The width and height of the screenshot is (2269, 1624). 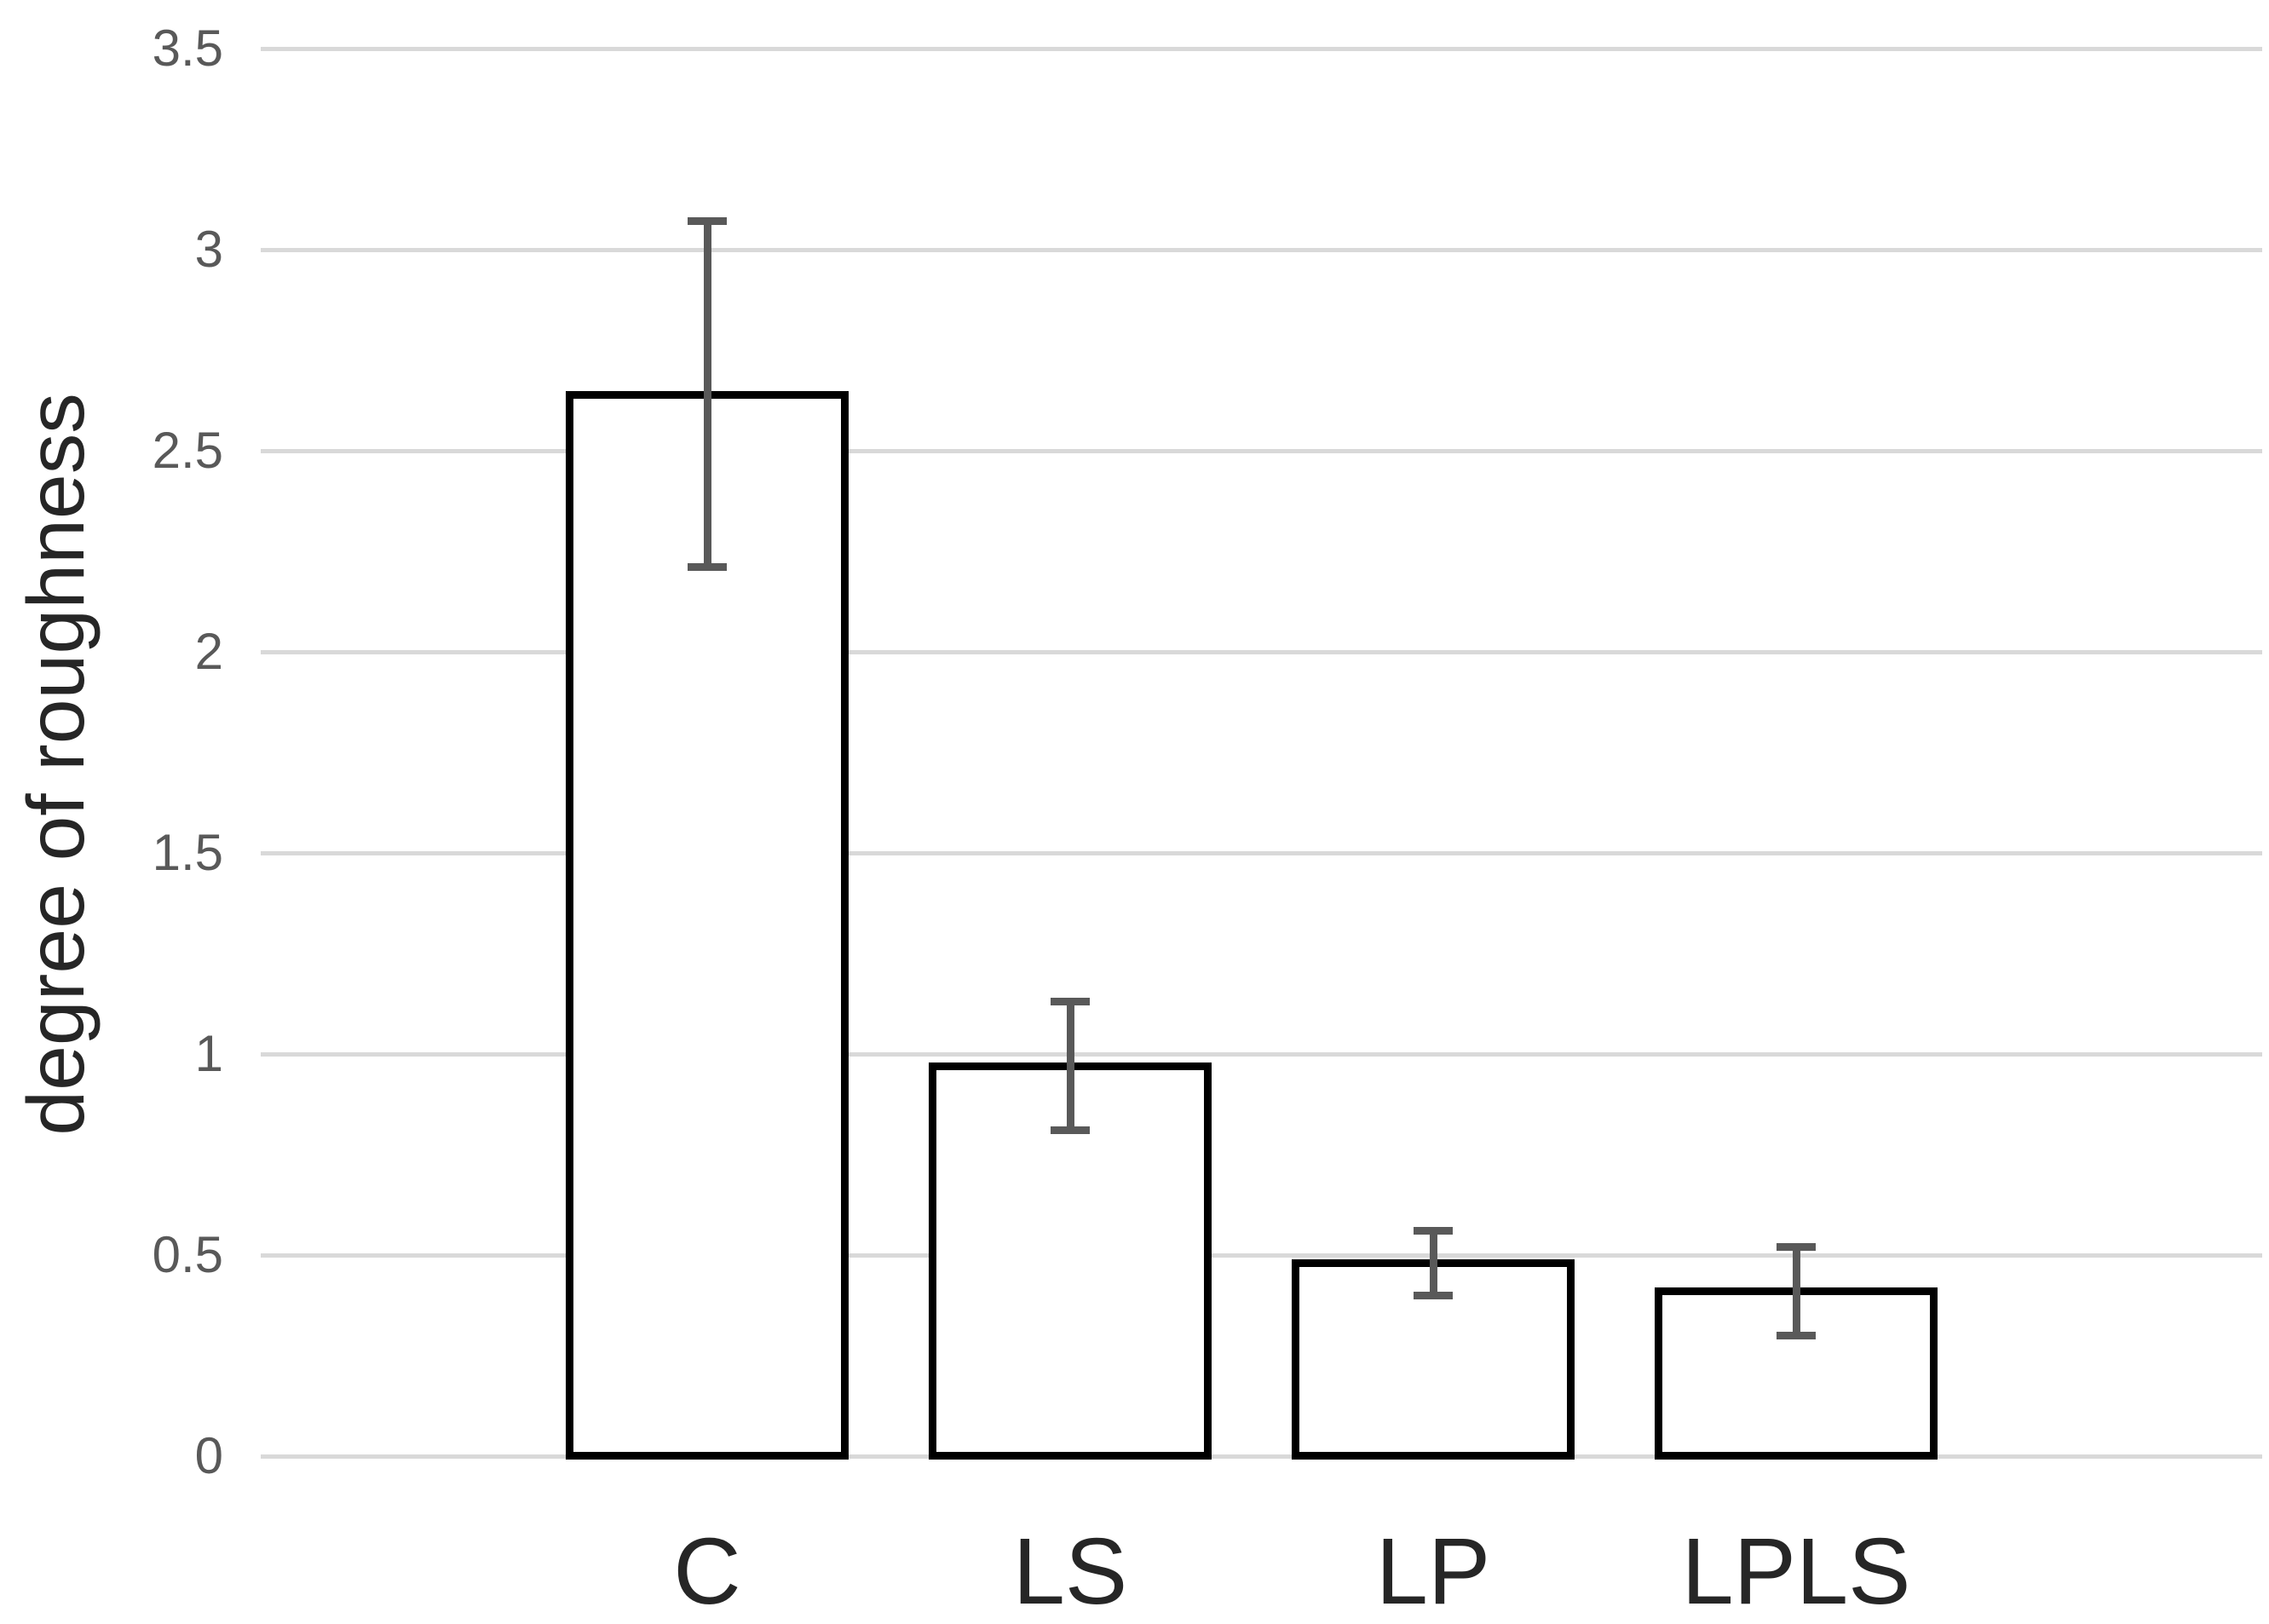 I want to click on y-tick-label: 3, so click(x=209, y=249).